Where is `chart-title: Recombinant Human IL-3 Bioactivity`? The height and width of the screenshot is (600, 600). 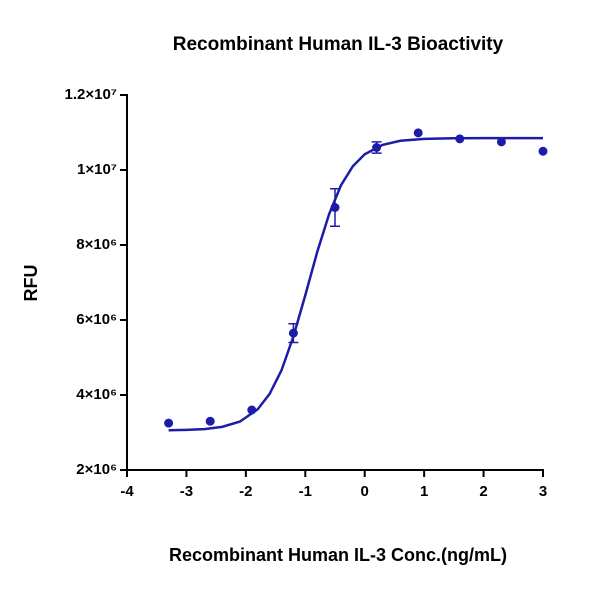 chart-title: Recombinant Human IL-3 Bioactivity is located at coordinates (338, 44).